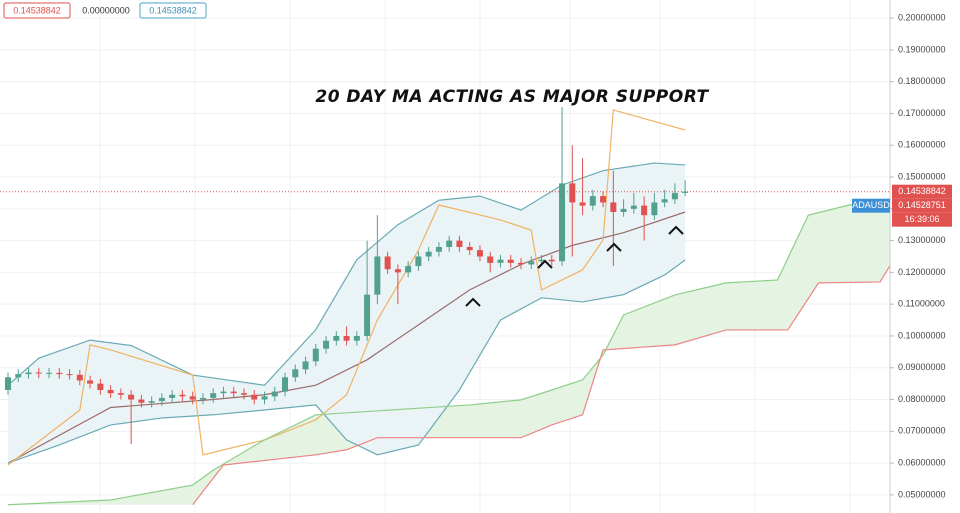 The image size is (960, 513). Describe the element at coordinates (922, 272) in the screenshot. I see `y-tick-label: 0.12000000` at that location.